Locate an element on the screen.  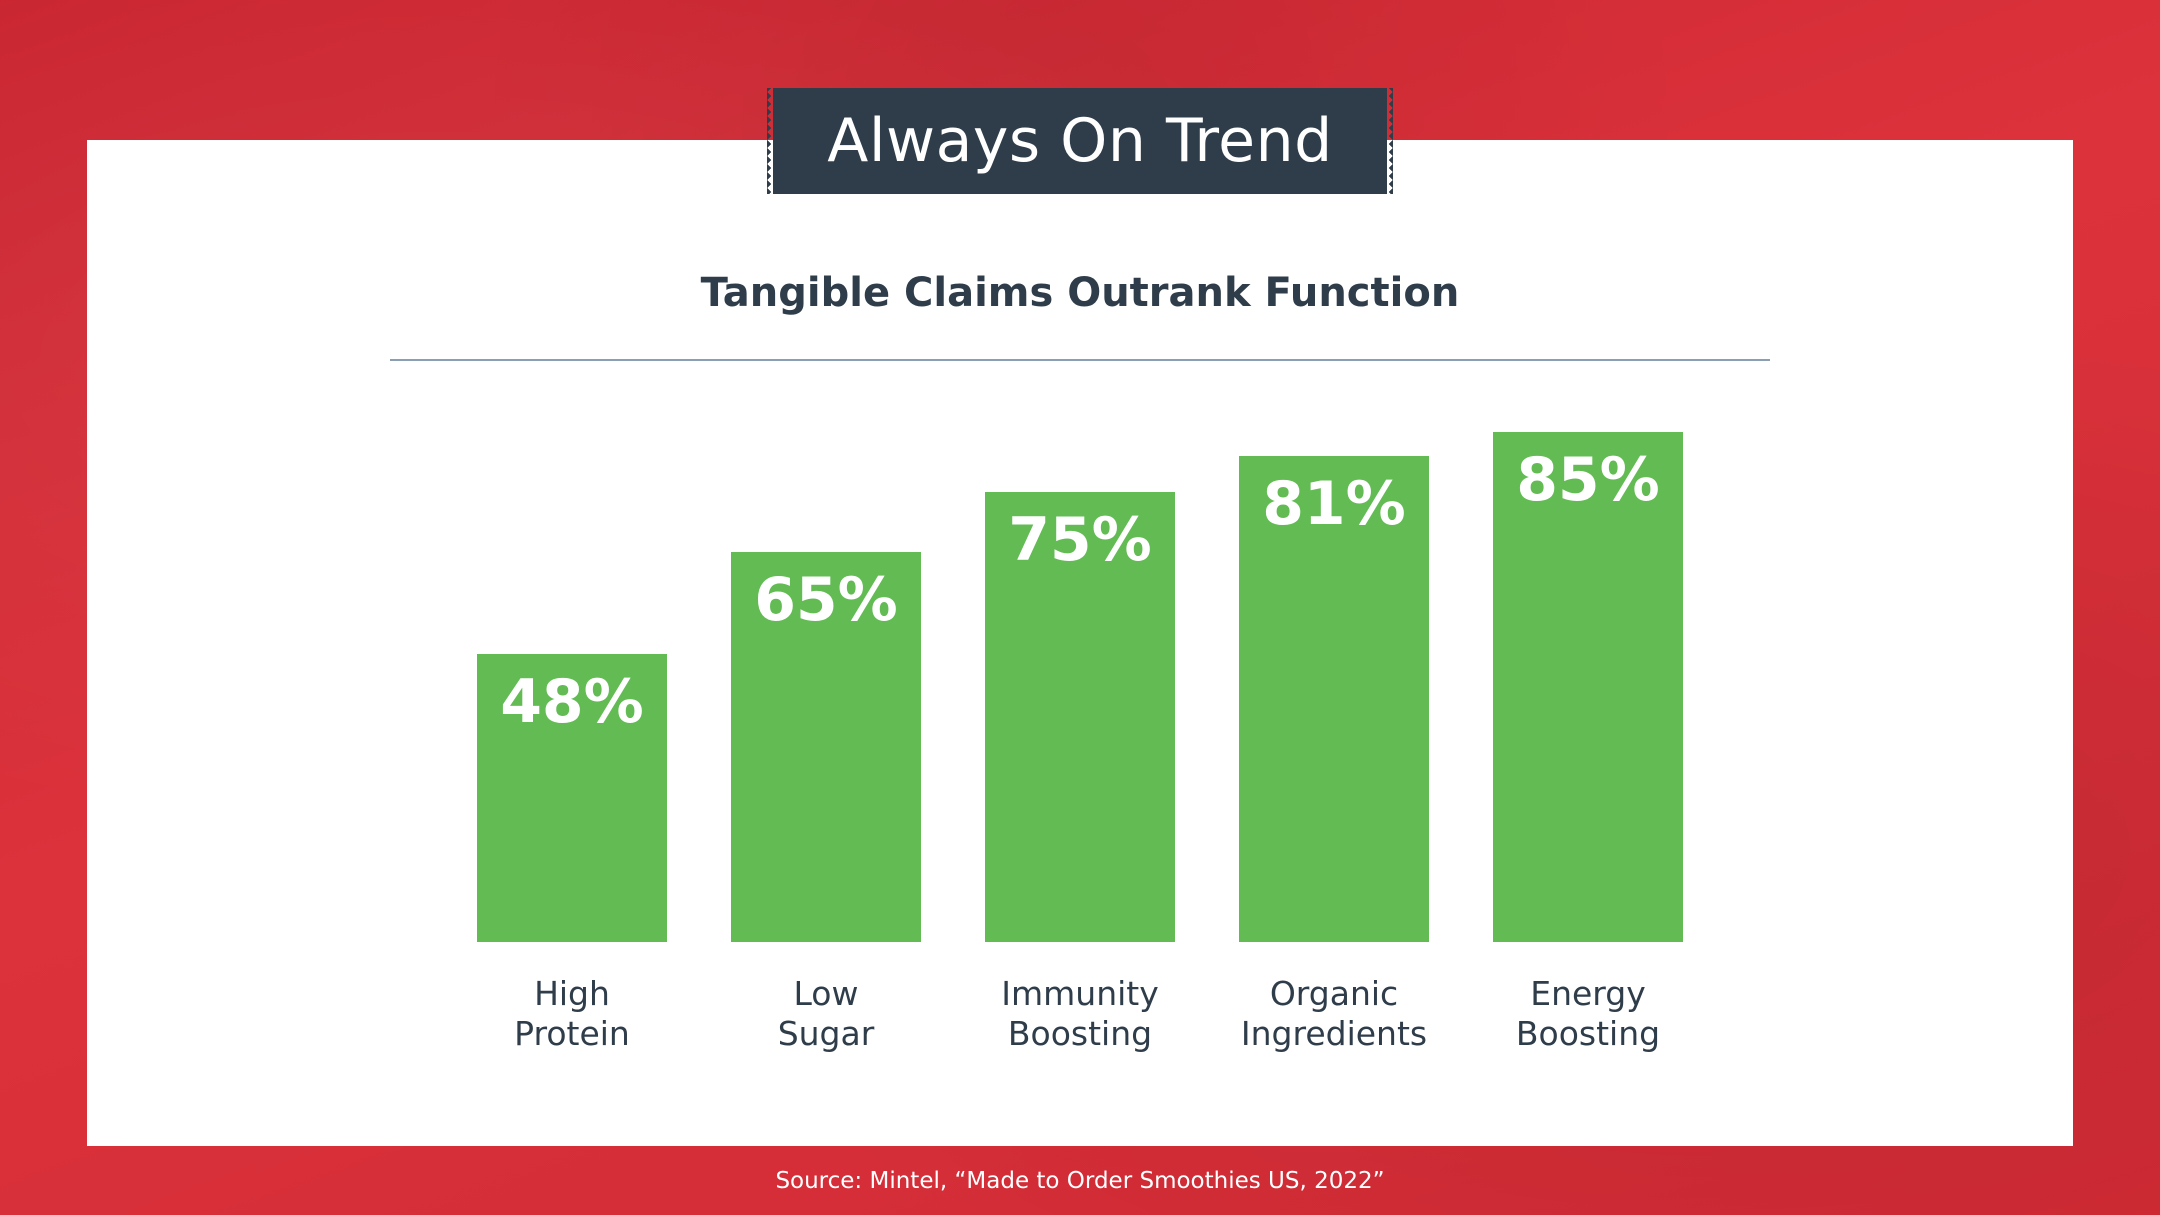
category-label-0-line-0: High is located at coordinates (572, 993).